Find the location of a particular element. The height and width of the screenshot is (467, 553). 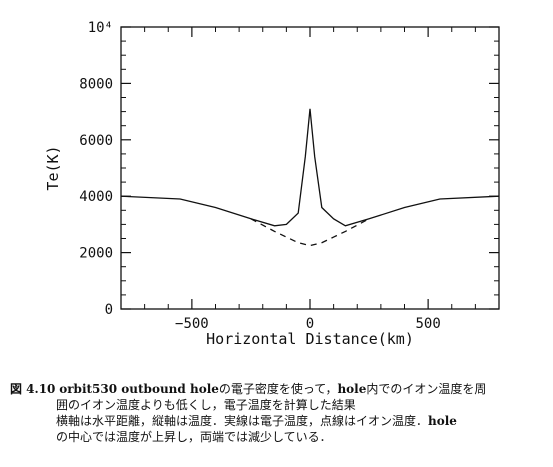

caption-line-4: の中心では温度が上昇し，両端では減少している． is located at coordinates (194, 437).